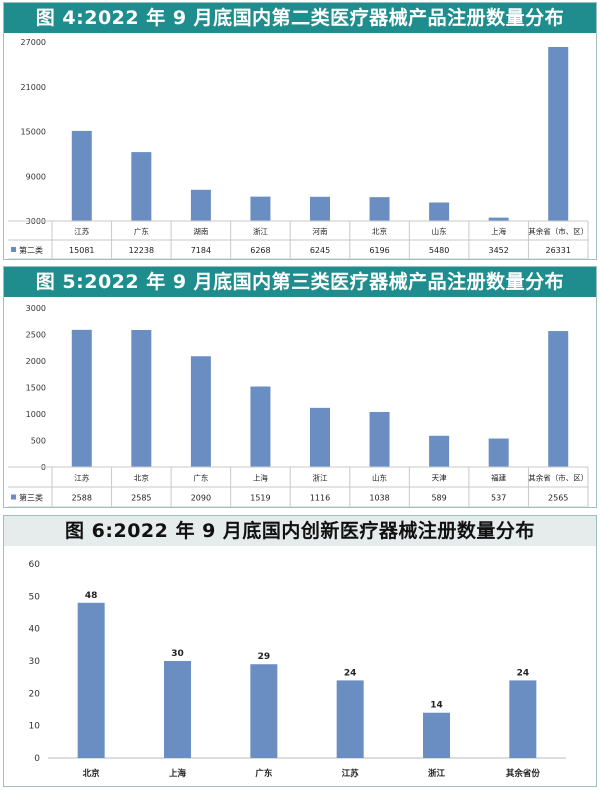 The image size is (600, 790). Describe the element at coordinates (81, 250) in the screenshot. I see `data-label: 15081` at that location.